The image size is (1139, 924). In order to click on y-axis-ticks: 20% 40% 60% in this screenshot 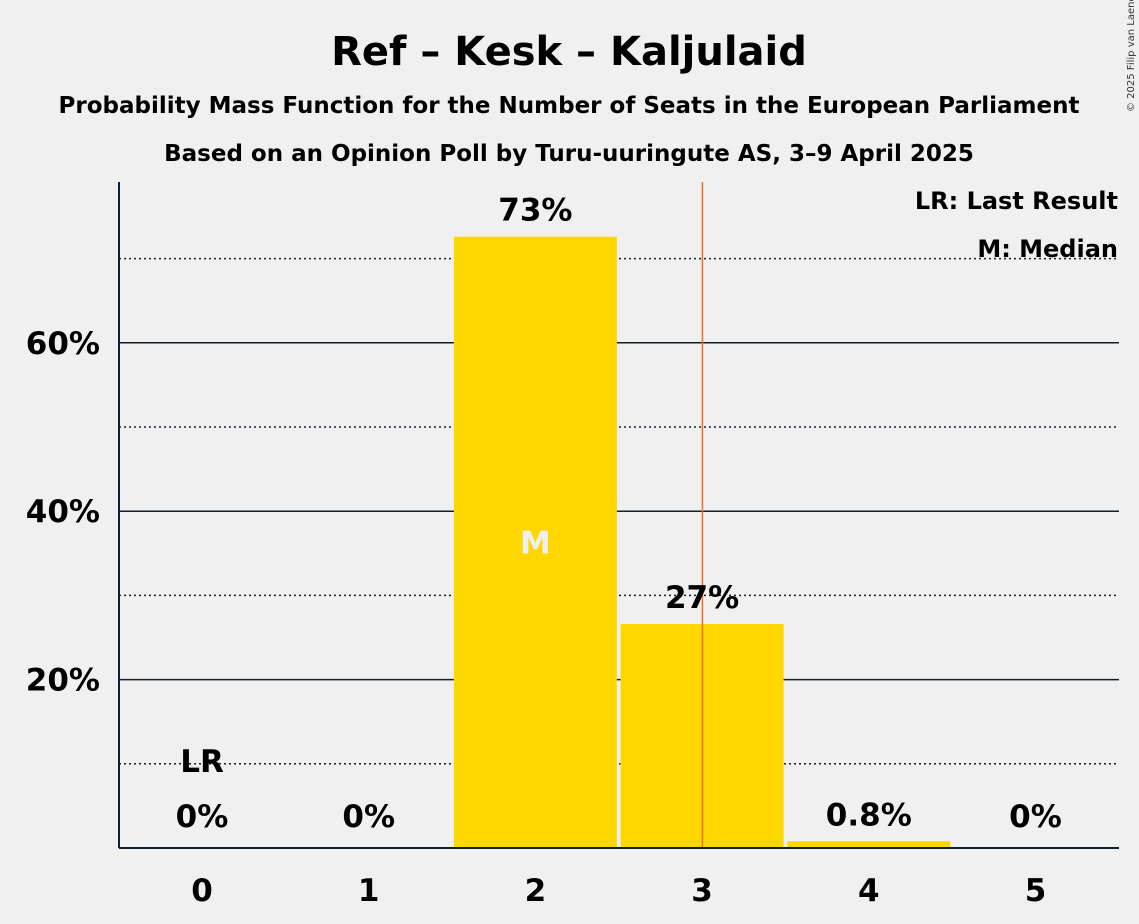, I will do `click(63, 512)`.